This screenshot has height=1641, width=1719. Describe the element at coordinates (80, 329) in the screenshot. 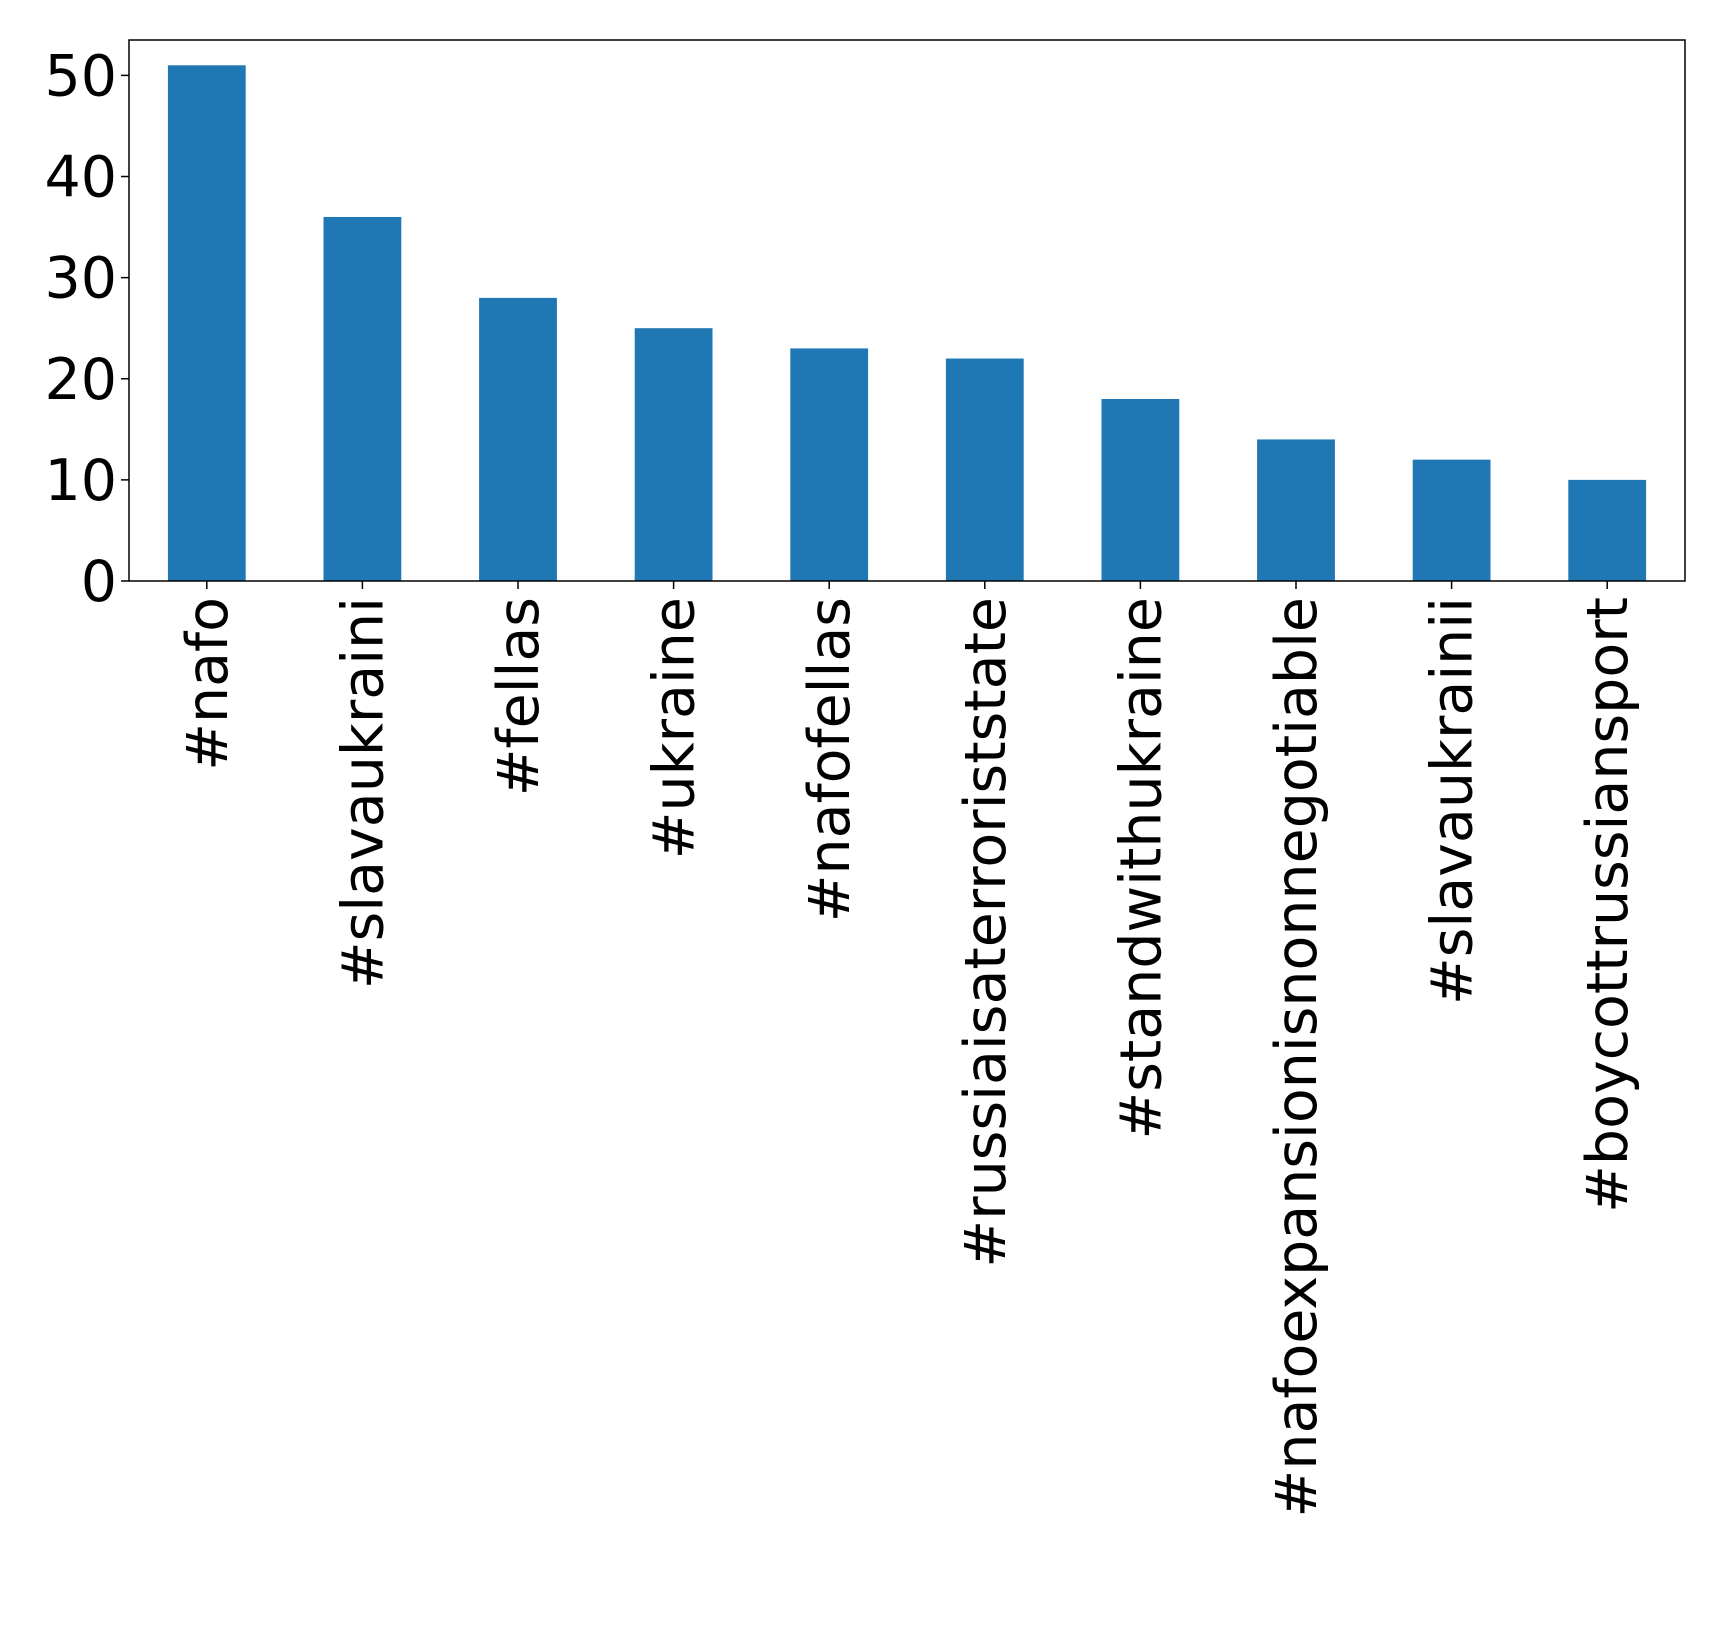

I see `y-tick-labels: 0 10 20 30 40 50` at that location.